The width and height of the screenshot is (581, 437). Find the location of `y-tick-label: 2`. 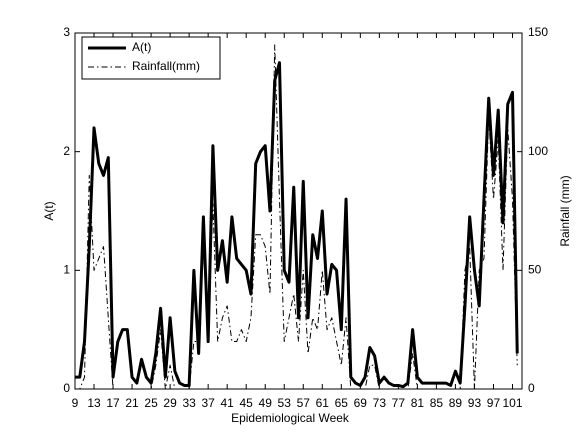

y-tick-label: 2 is located at coordinates (66, 151).